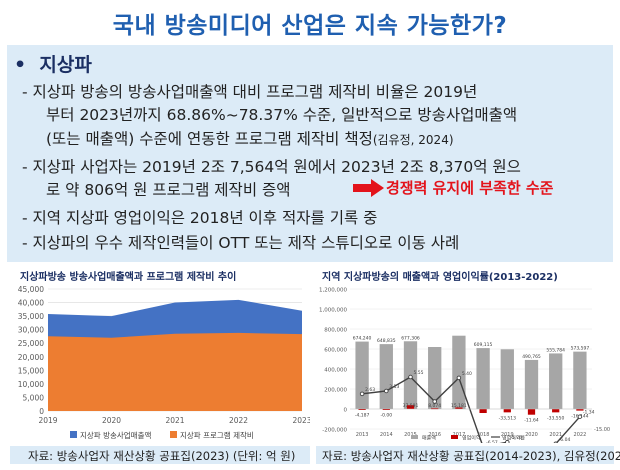  Describe the element at coordinates (434, 406) in the screenshot. I see `chart2-op-profit-label: 8,074` at that location.